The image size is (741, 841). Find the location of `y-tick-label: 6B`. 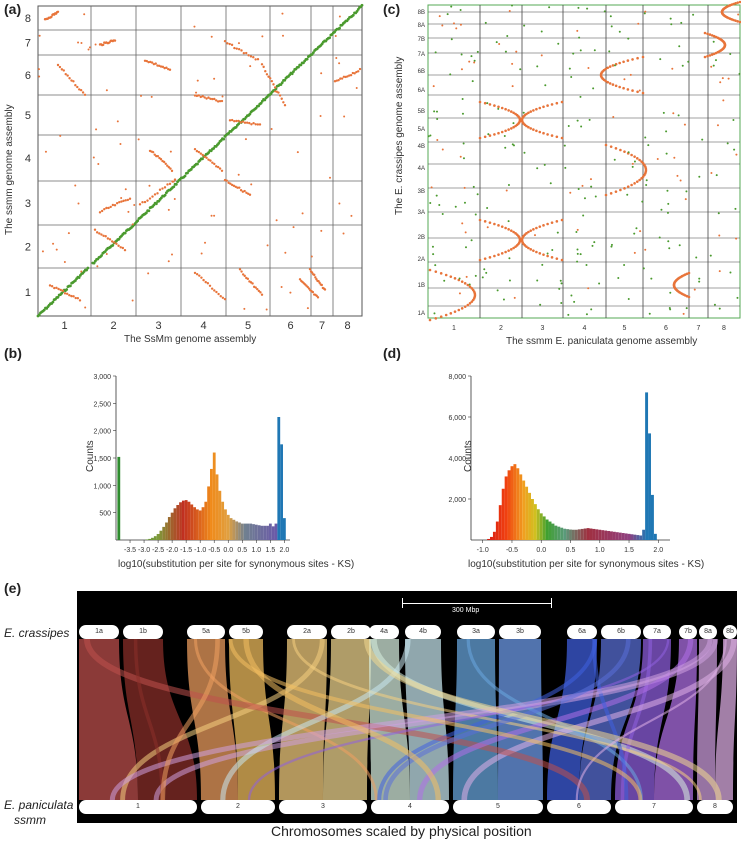

y-tick-label: 6B is located at coordinates (421, 72).